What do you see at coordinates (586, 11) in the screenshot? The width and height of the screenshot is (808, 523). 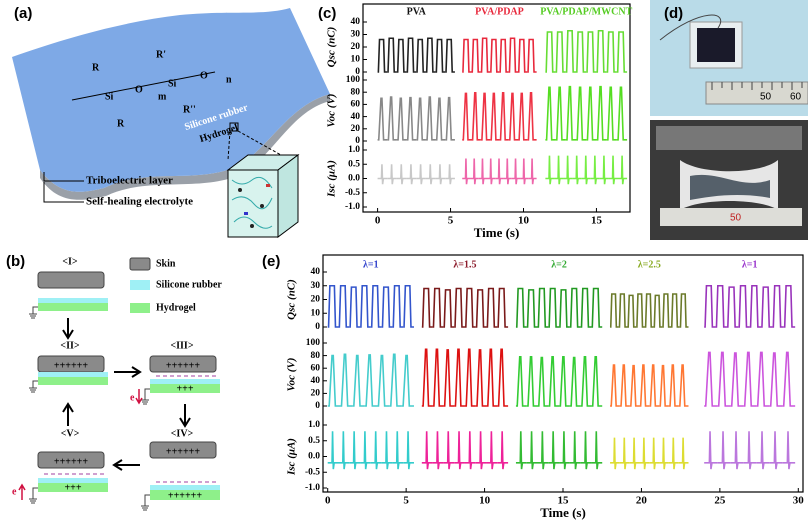 I see `group-label: PVA/PDAP/MWCNT` at bounding box center [586, 11].